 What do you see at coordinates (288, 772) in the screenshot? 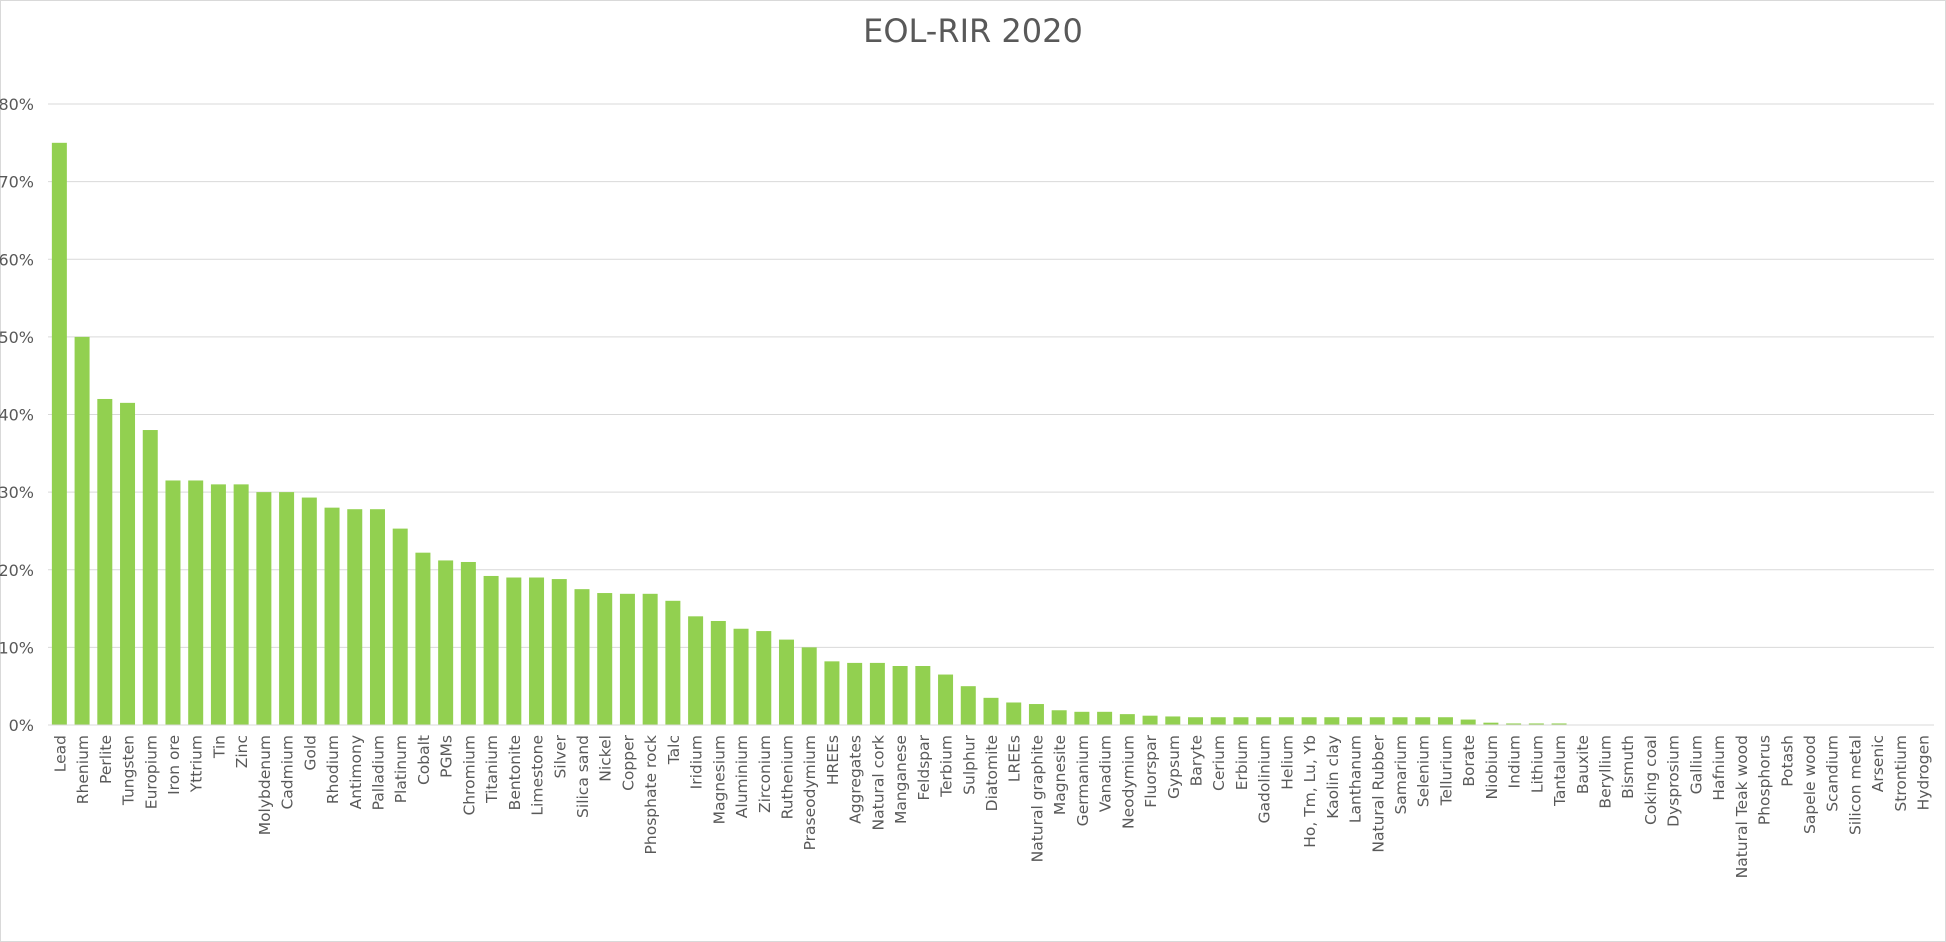
I see `x-category-label: Cadmium` at bounding box center [288, 772].